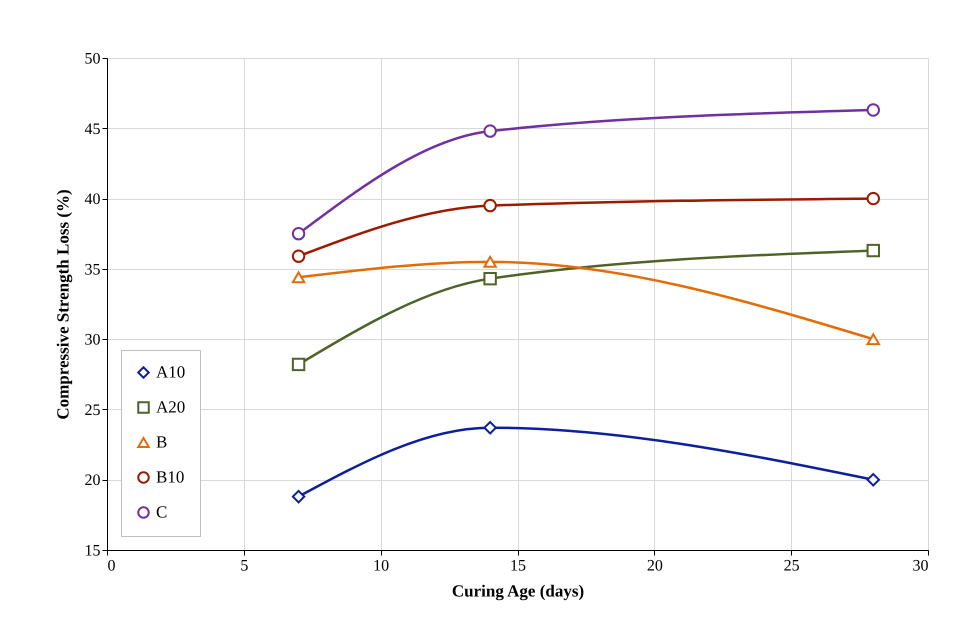  I want to click on legend-label: A20, so click(171, 407).